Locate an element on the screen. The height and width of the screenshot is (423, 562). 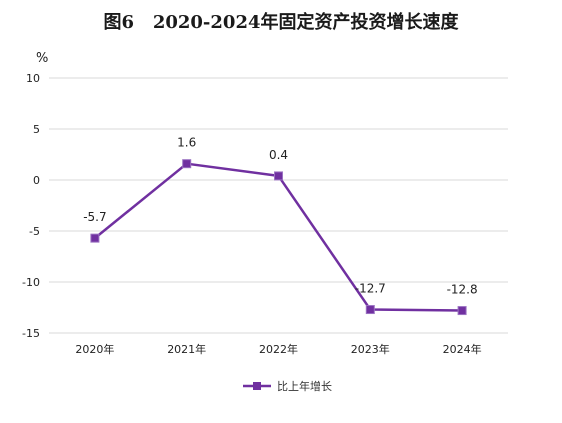
data-label: -12.8 is located at coordinates (462, 290).